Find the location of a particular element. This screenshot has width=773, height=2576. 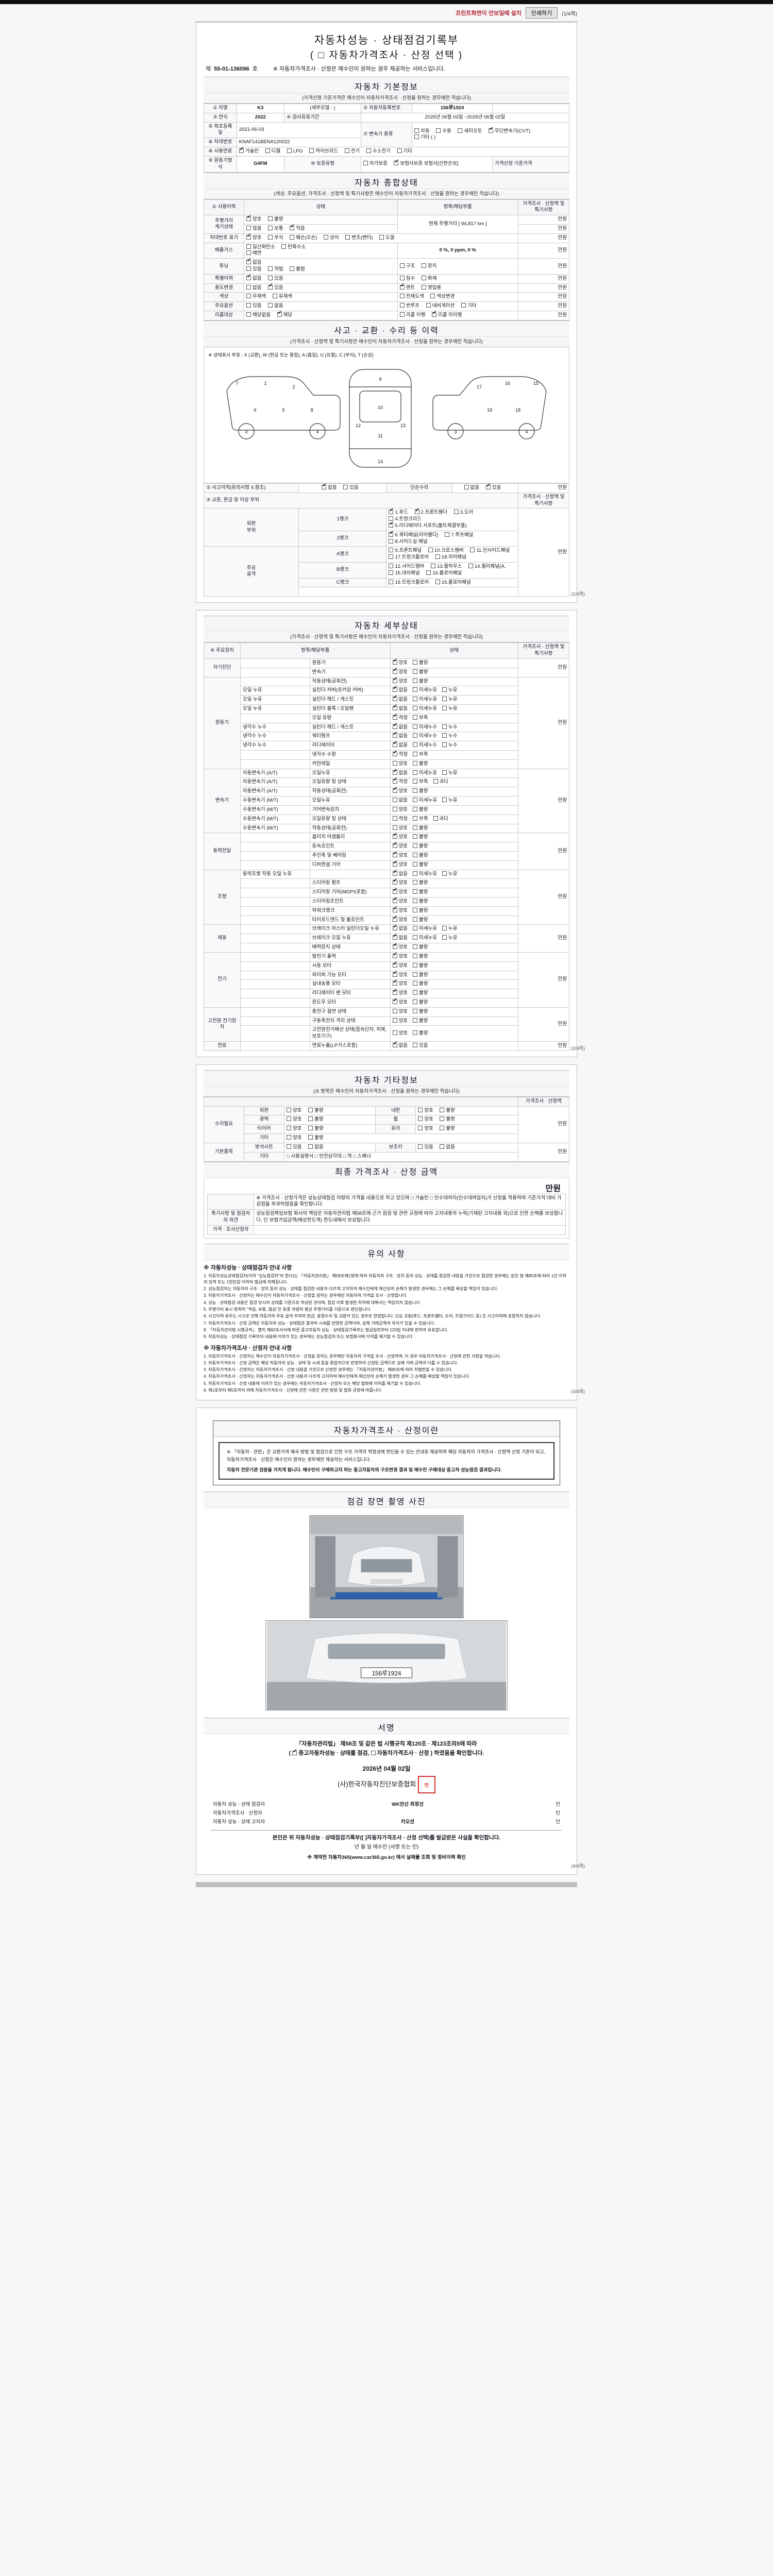

opt-recall-done: 리콜 이행 is located at coordinates (412, 315).